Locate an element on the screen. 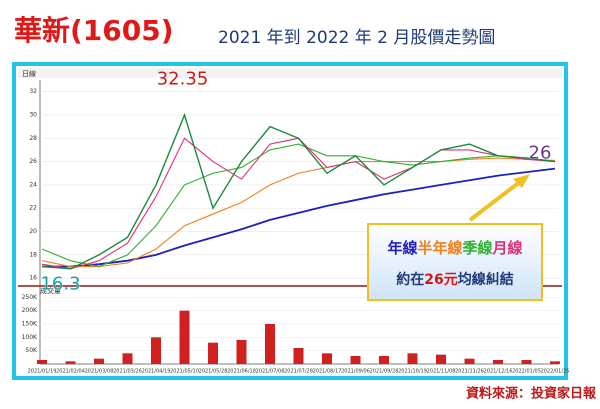  note-text: 均線糾結 is located at coordinates (486, 279).